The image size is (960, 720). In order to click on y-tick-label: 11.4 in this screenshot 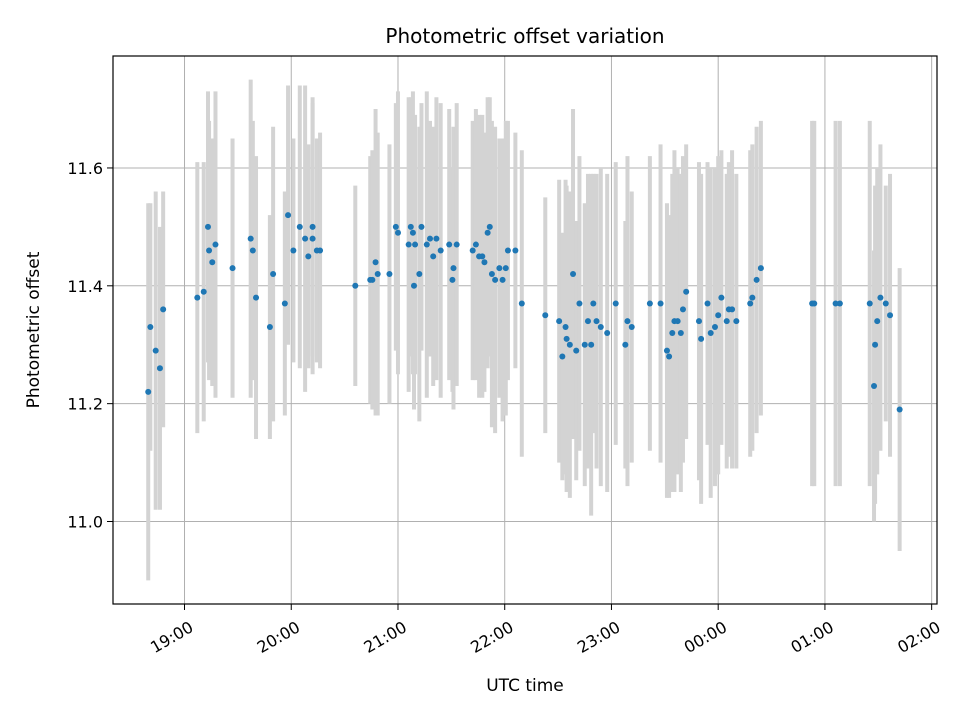, I will do `click(85, 286)`.